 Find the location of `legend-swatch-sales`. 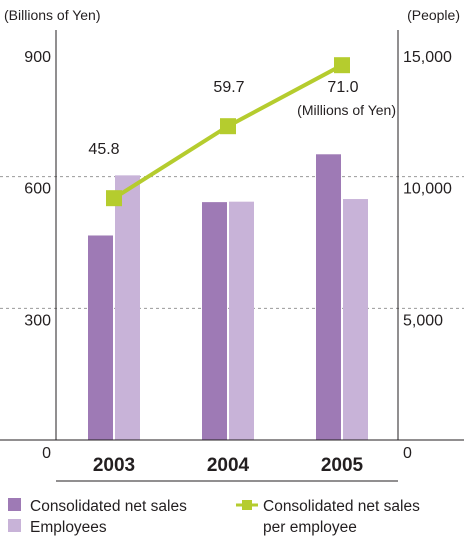

legend-swatch-sales is located at coordinates (14, 504).